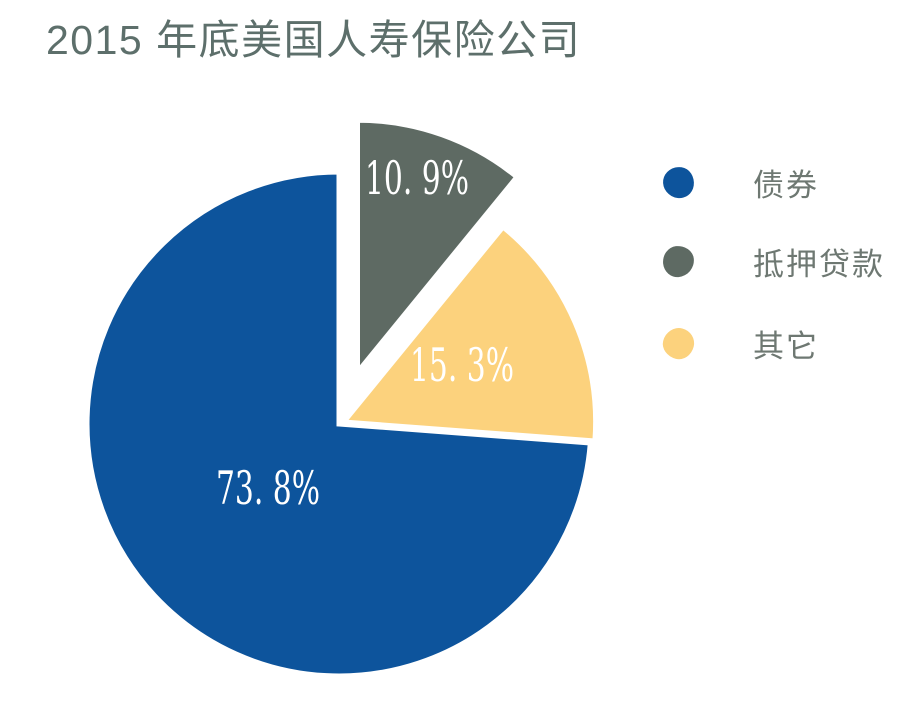  I want to click on pie-data-label-bonds: 73. 8%, so click(268, 488).